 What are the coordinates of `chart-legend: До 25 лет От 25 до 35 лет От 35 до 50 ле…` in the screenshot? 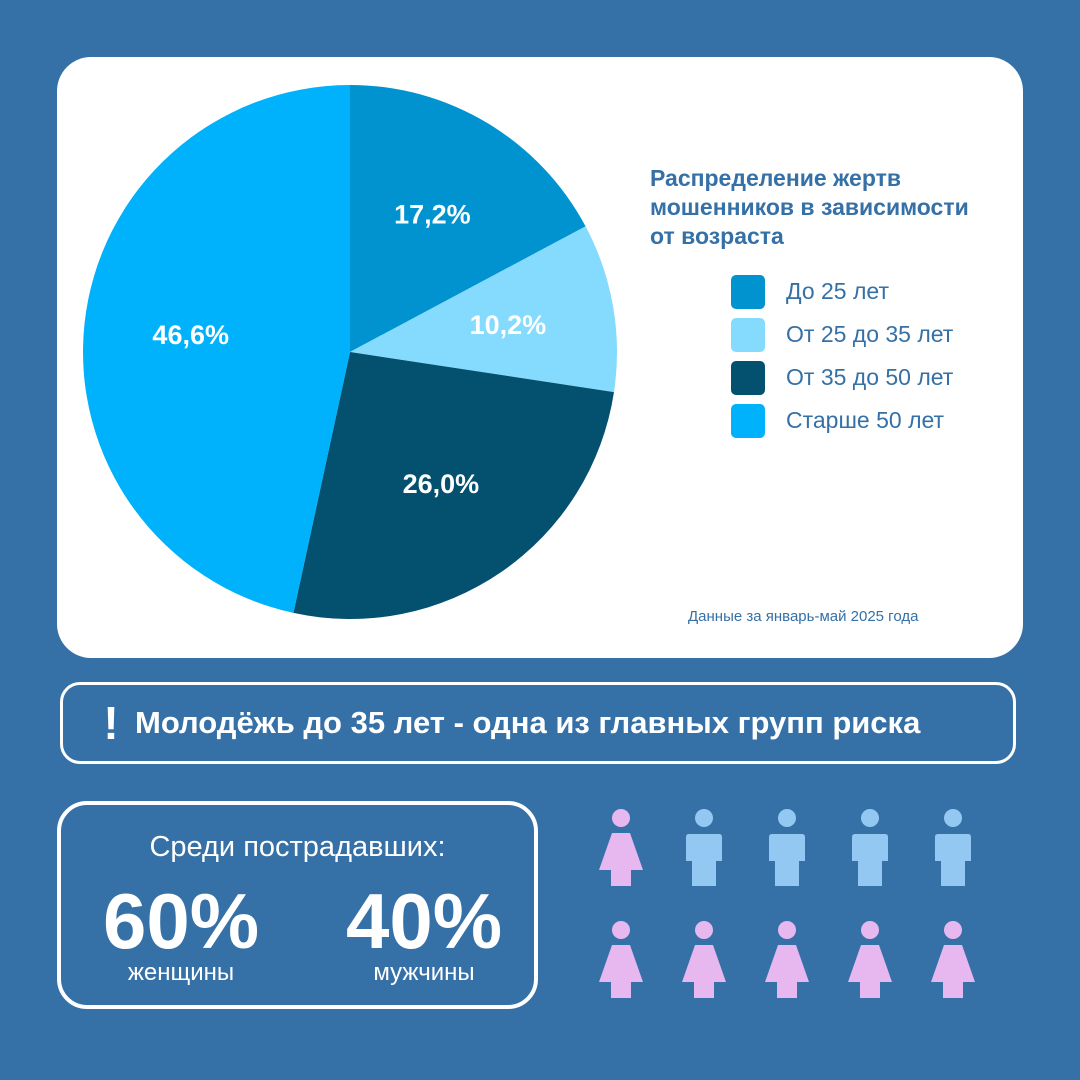 It's located at (842, 356).